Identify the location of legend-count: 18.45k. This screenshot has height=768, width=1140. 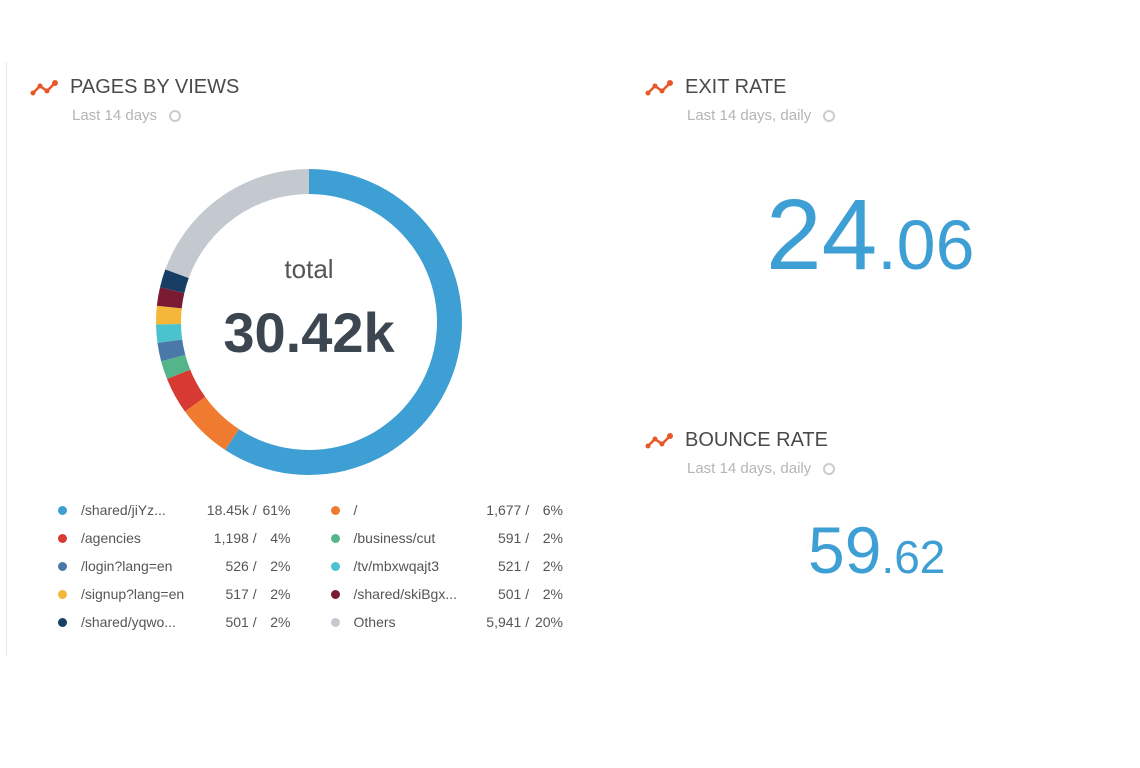
(227, 510).